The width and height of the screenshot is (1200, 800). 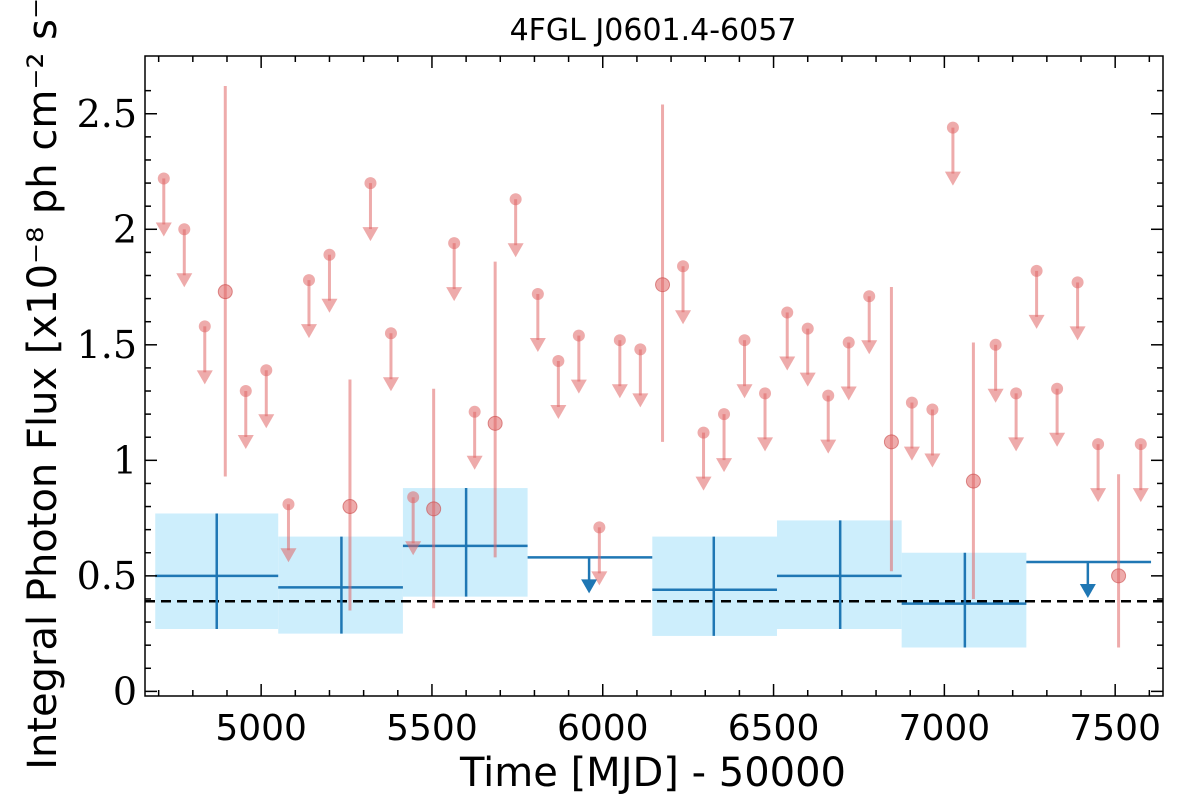 What do you see at coordinates (774, 728) in the screenshot?
I see `x-tick-label: 6500` at bounding box center [774, 728].